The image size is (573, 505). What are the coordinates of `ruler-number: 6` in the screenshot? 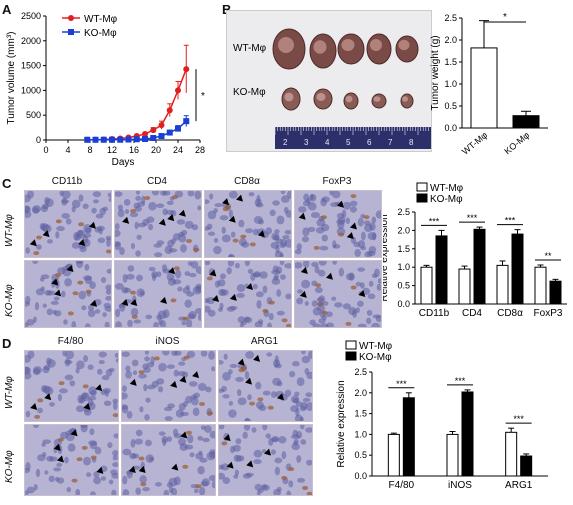 It's located at (369, 142).